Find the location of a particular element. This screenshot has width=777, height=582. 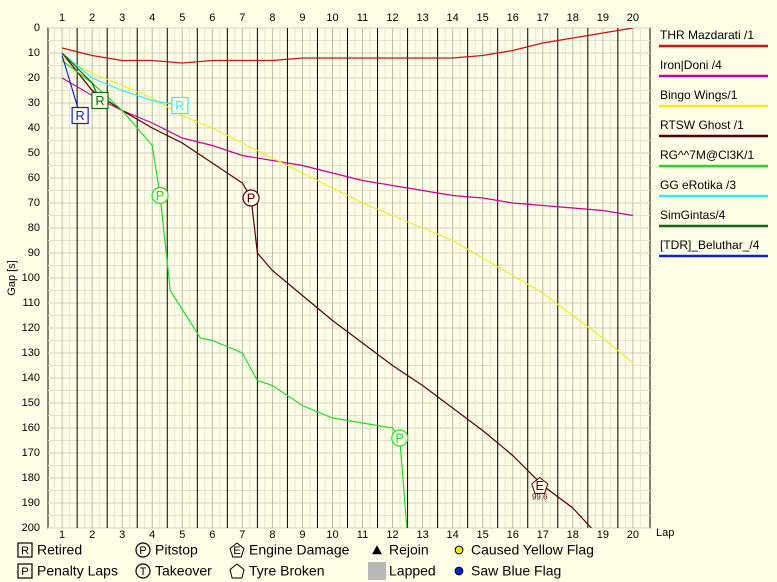

y-tick-label: 140 is located at coordinates (31, 378).